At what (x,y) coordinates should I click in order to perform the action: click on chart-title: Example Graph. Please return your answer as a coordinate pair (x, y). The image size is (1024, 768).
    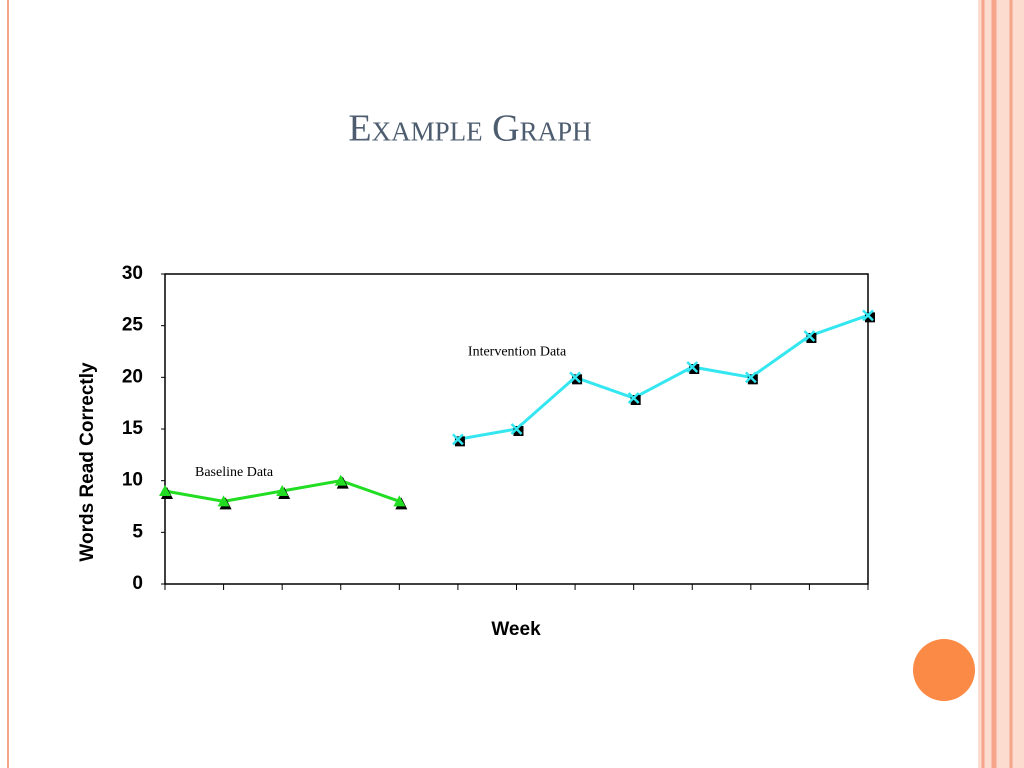
    Looking at the image, I should click on (469, 129).